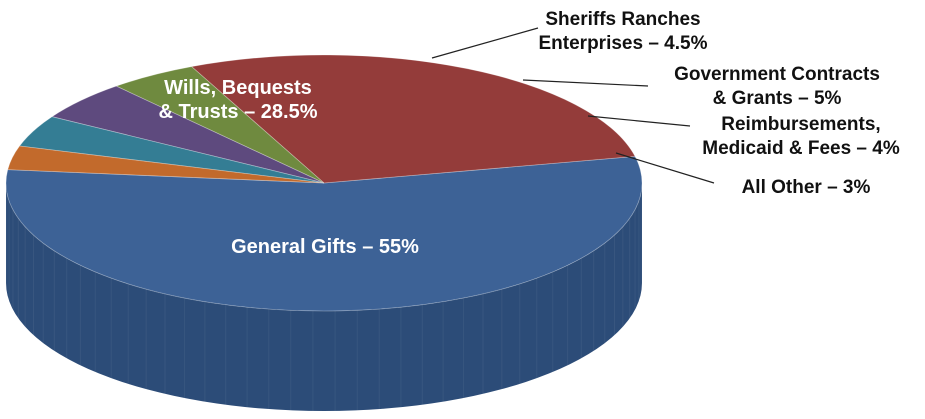 The image size is (925, 419). Describe the element at coordinates (238, 88) in the screenshot. I see `slice-label-line: Wills, Bequests` at that location.